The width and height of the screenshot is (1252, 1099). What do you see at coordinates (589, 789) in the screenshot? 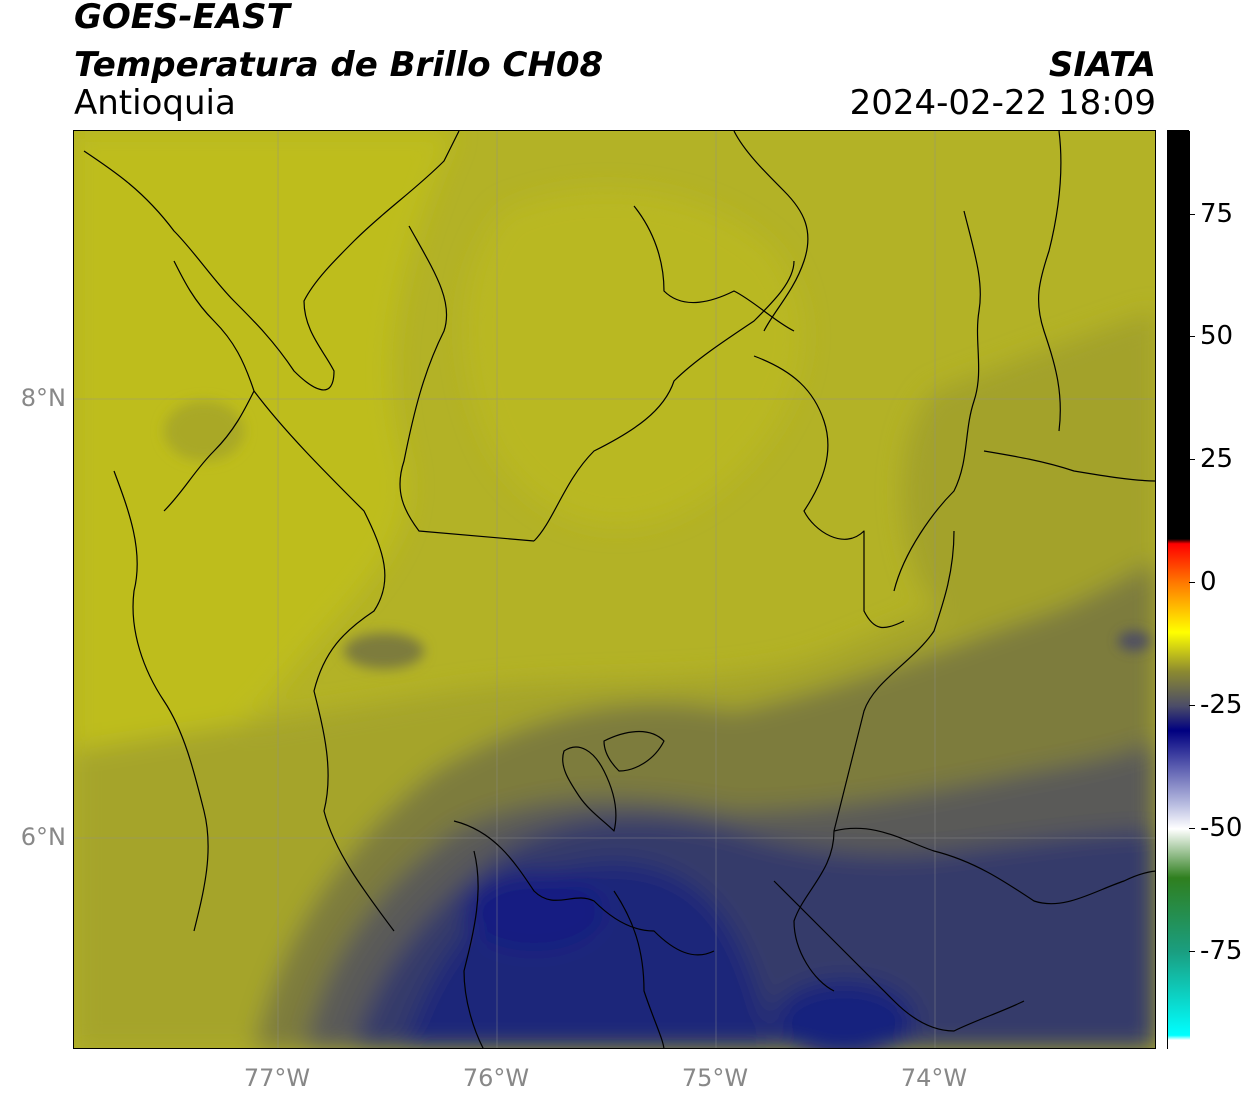
I see `municipality-cluster` at bounding box center [589, 789].